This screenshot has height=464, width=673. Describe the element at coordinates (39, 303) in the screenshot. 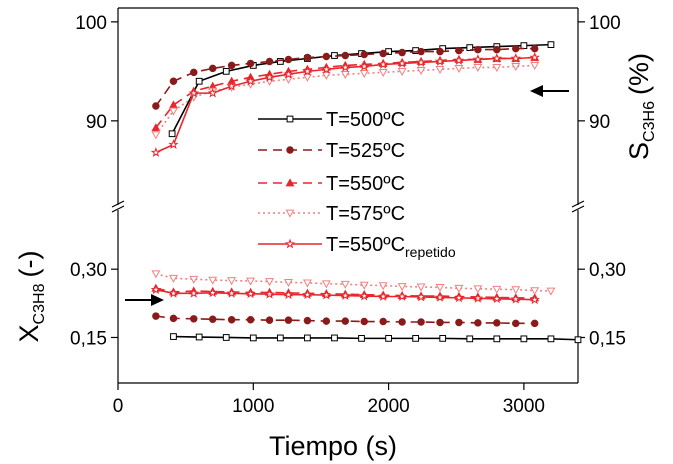

I see `y-label-sub: C3H8` at that location.